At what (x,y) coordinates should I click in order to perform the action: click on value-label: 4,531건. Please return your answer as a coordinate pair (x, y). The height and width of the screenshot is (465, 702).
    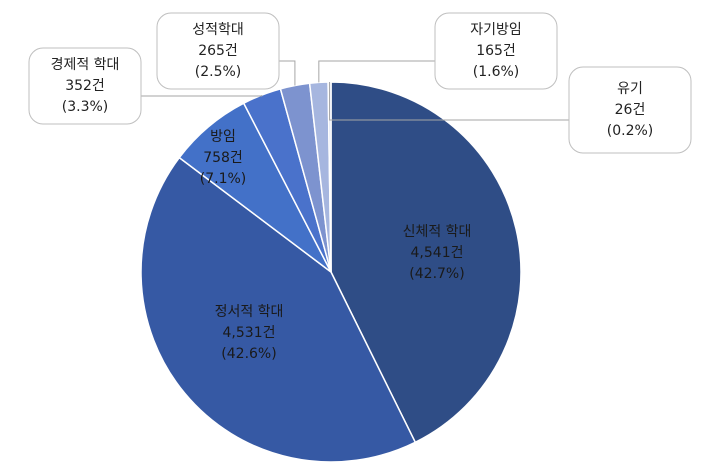
    Looking at the image, I should click on (249, 333).